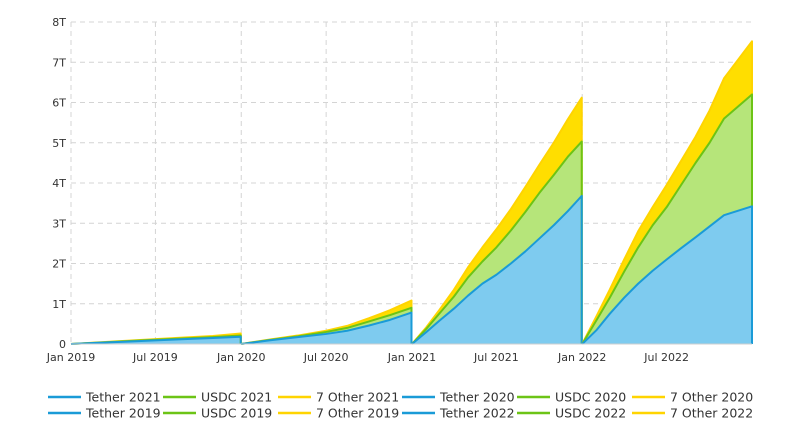 The height and width of the screenshot is (445, 800). I want to click on y-tick-label: 2T, so click(59, 264).